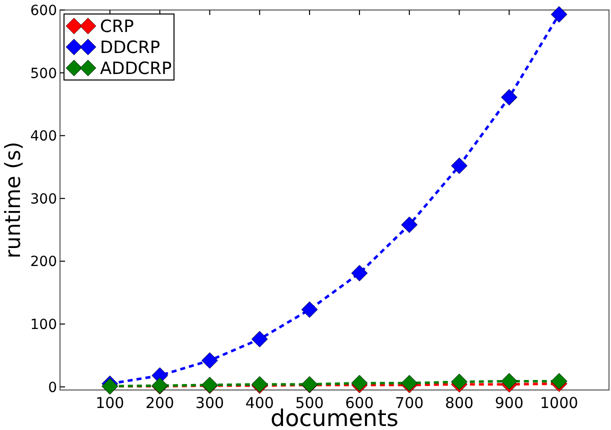 Image resolution: width=611 pixels, height=430 pixels. I want to click on legend-label: CRP, so click(117, 27).